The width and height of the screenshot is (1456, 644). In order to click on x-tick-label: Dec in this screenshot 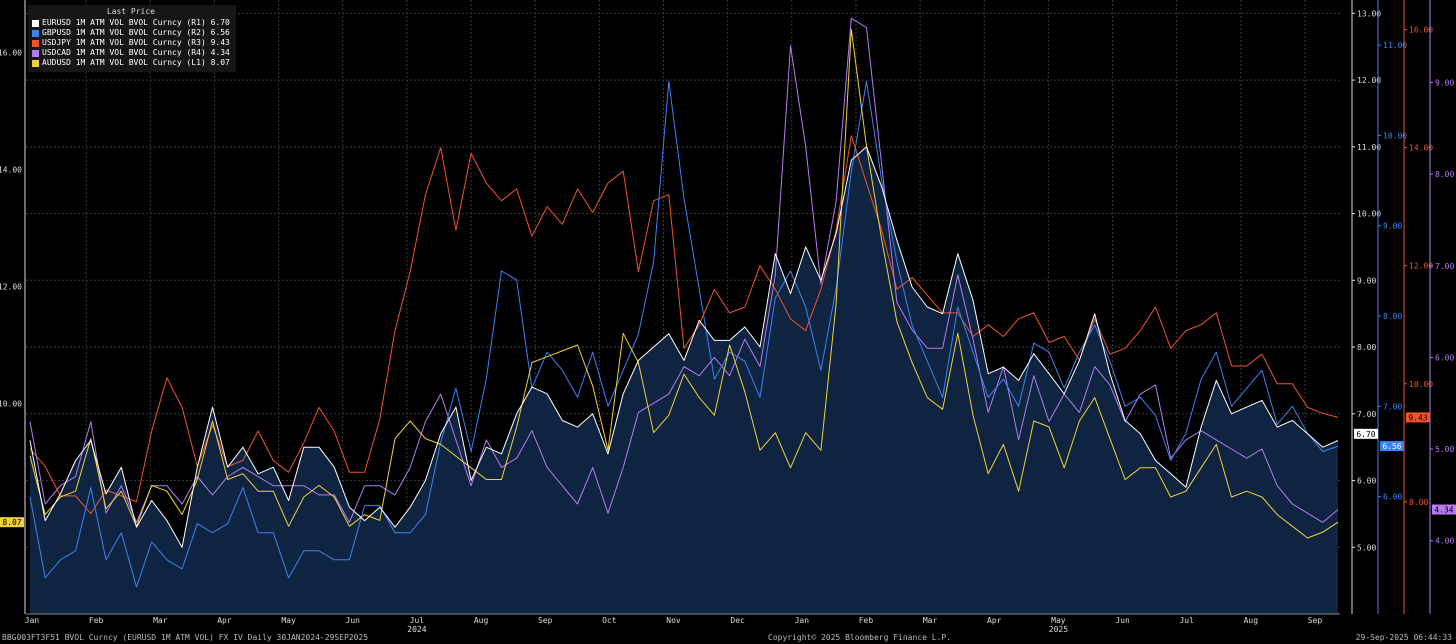, I will do `click(737, 620)`.